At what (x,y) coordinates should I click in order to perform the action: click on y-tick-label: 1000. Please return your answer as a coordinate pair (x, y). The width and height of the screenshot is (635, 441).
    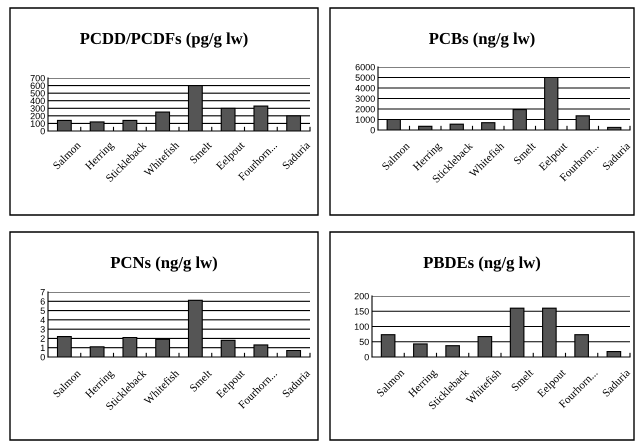
    Looking at the image, I should click on (365, 119).